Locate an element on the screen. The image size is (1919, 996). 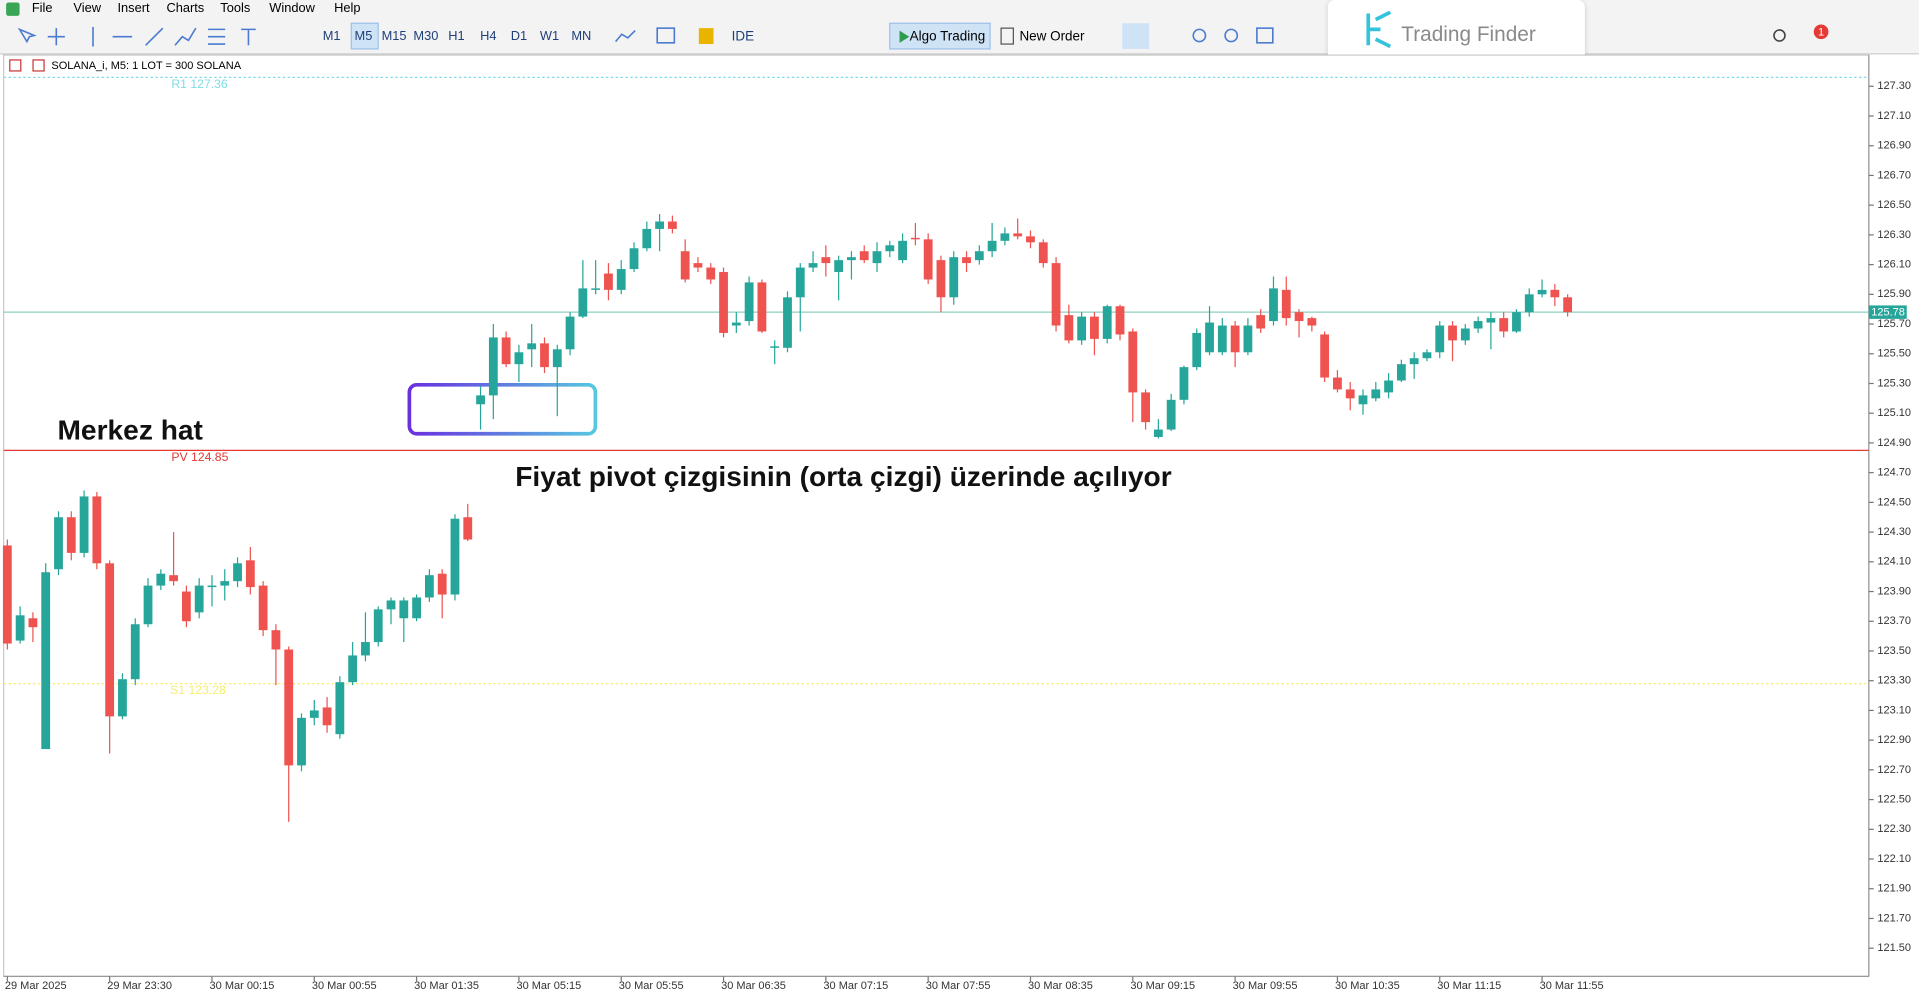
fibo-icon is located at coordinates (217, 36).